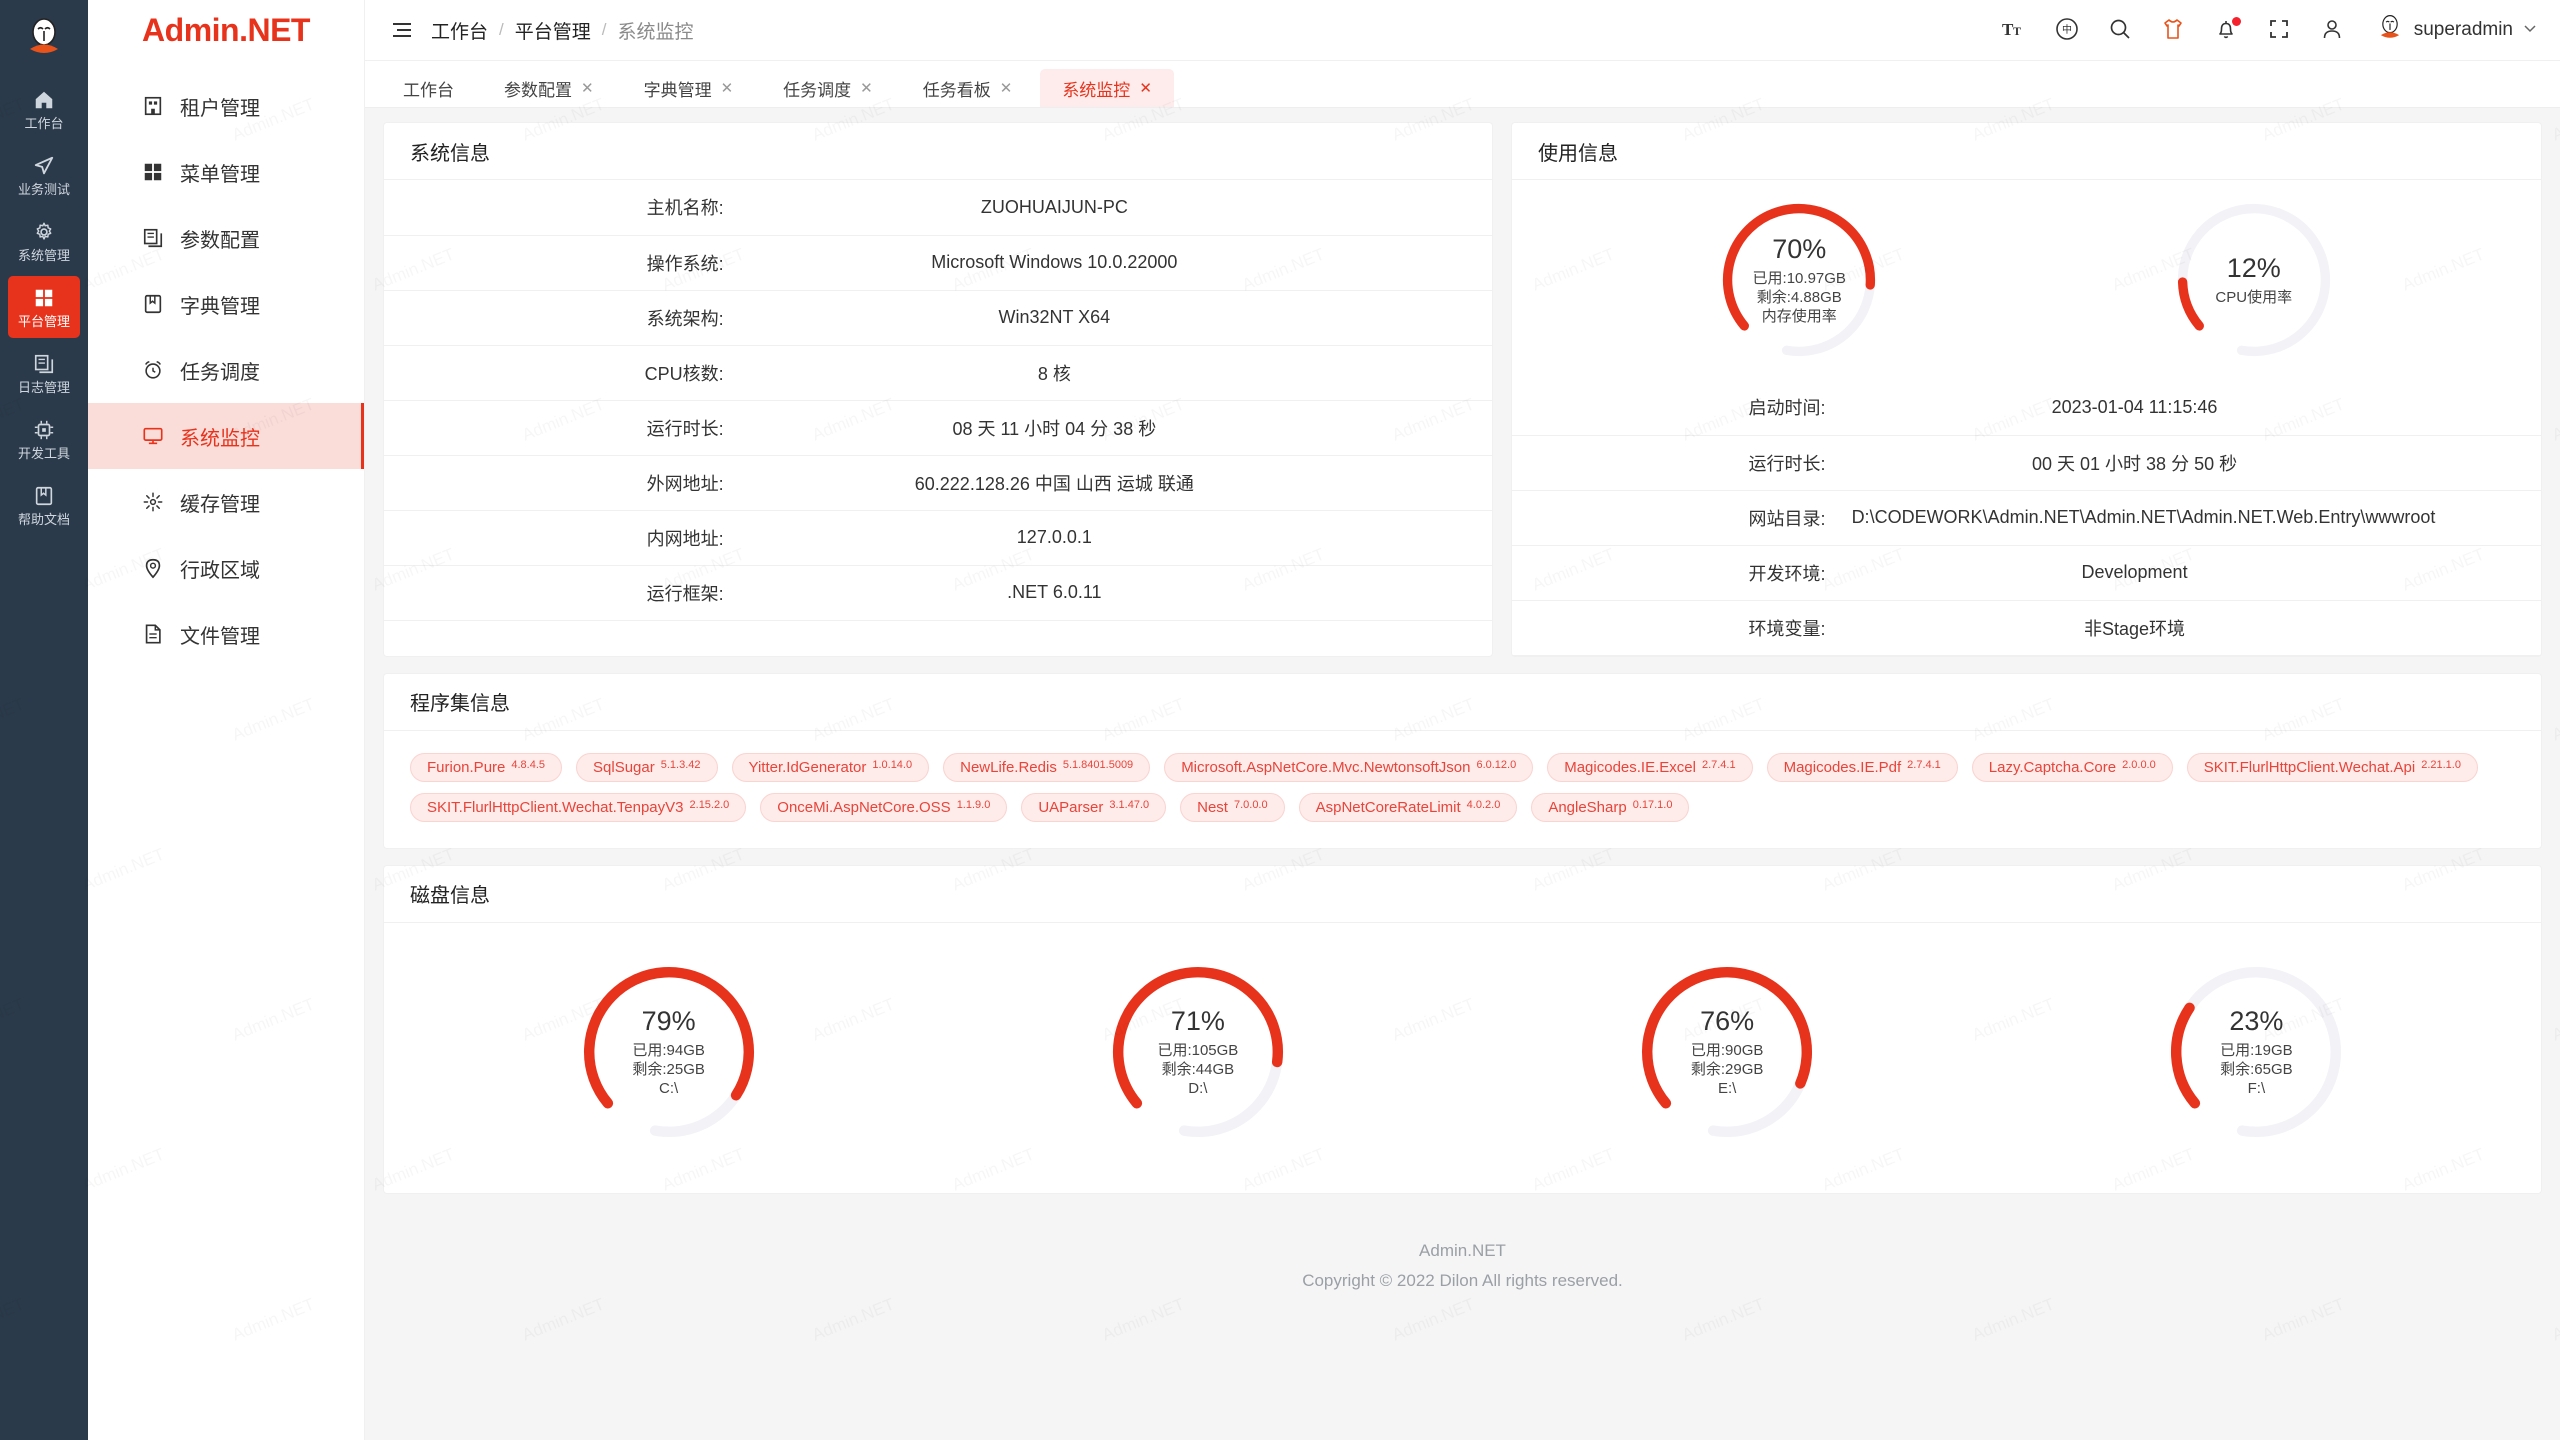  Describe the element at coordinates (44, 241) in the screenshot. I see `rail-item-2: 系统管理` at that location.